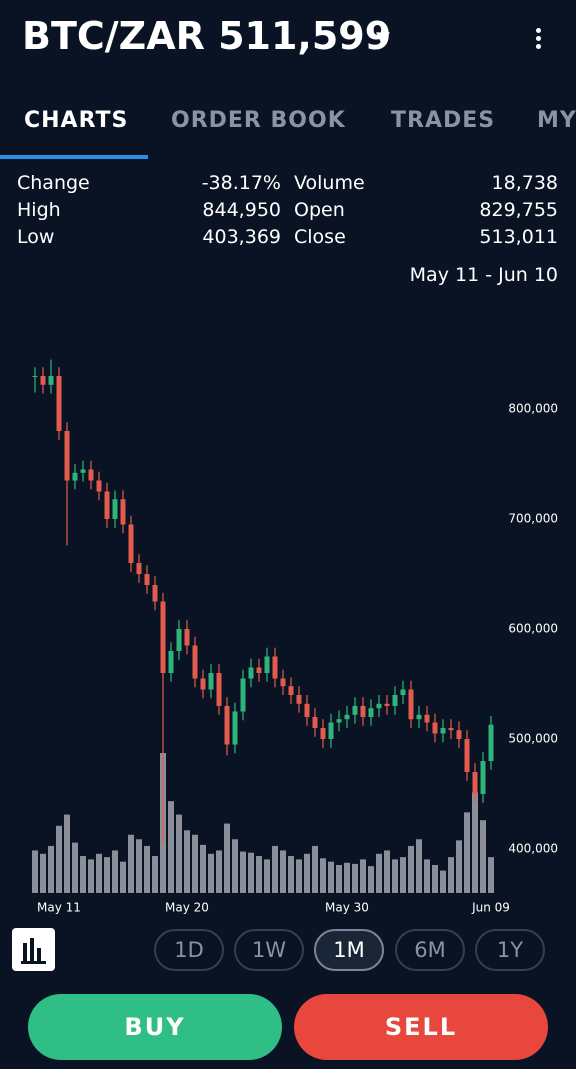  Describe the element at coordinates (524, 183) in the screenshot. I see `stat-value: 18,738` at that location.